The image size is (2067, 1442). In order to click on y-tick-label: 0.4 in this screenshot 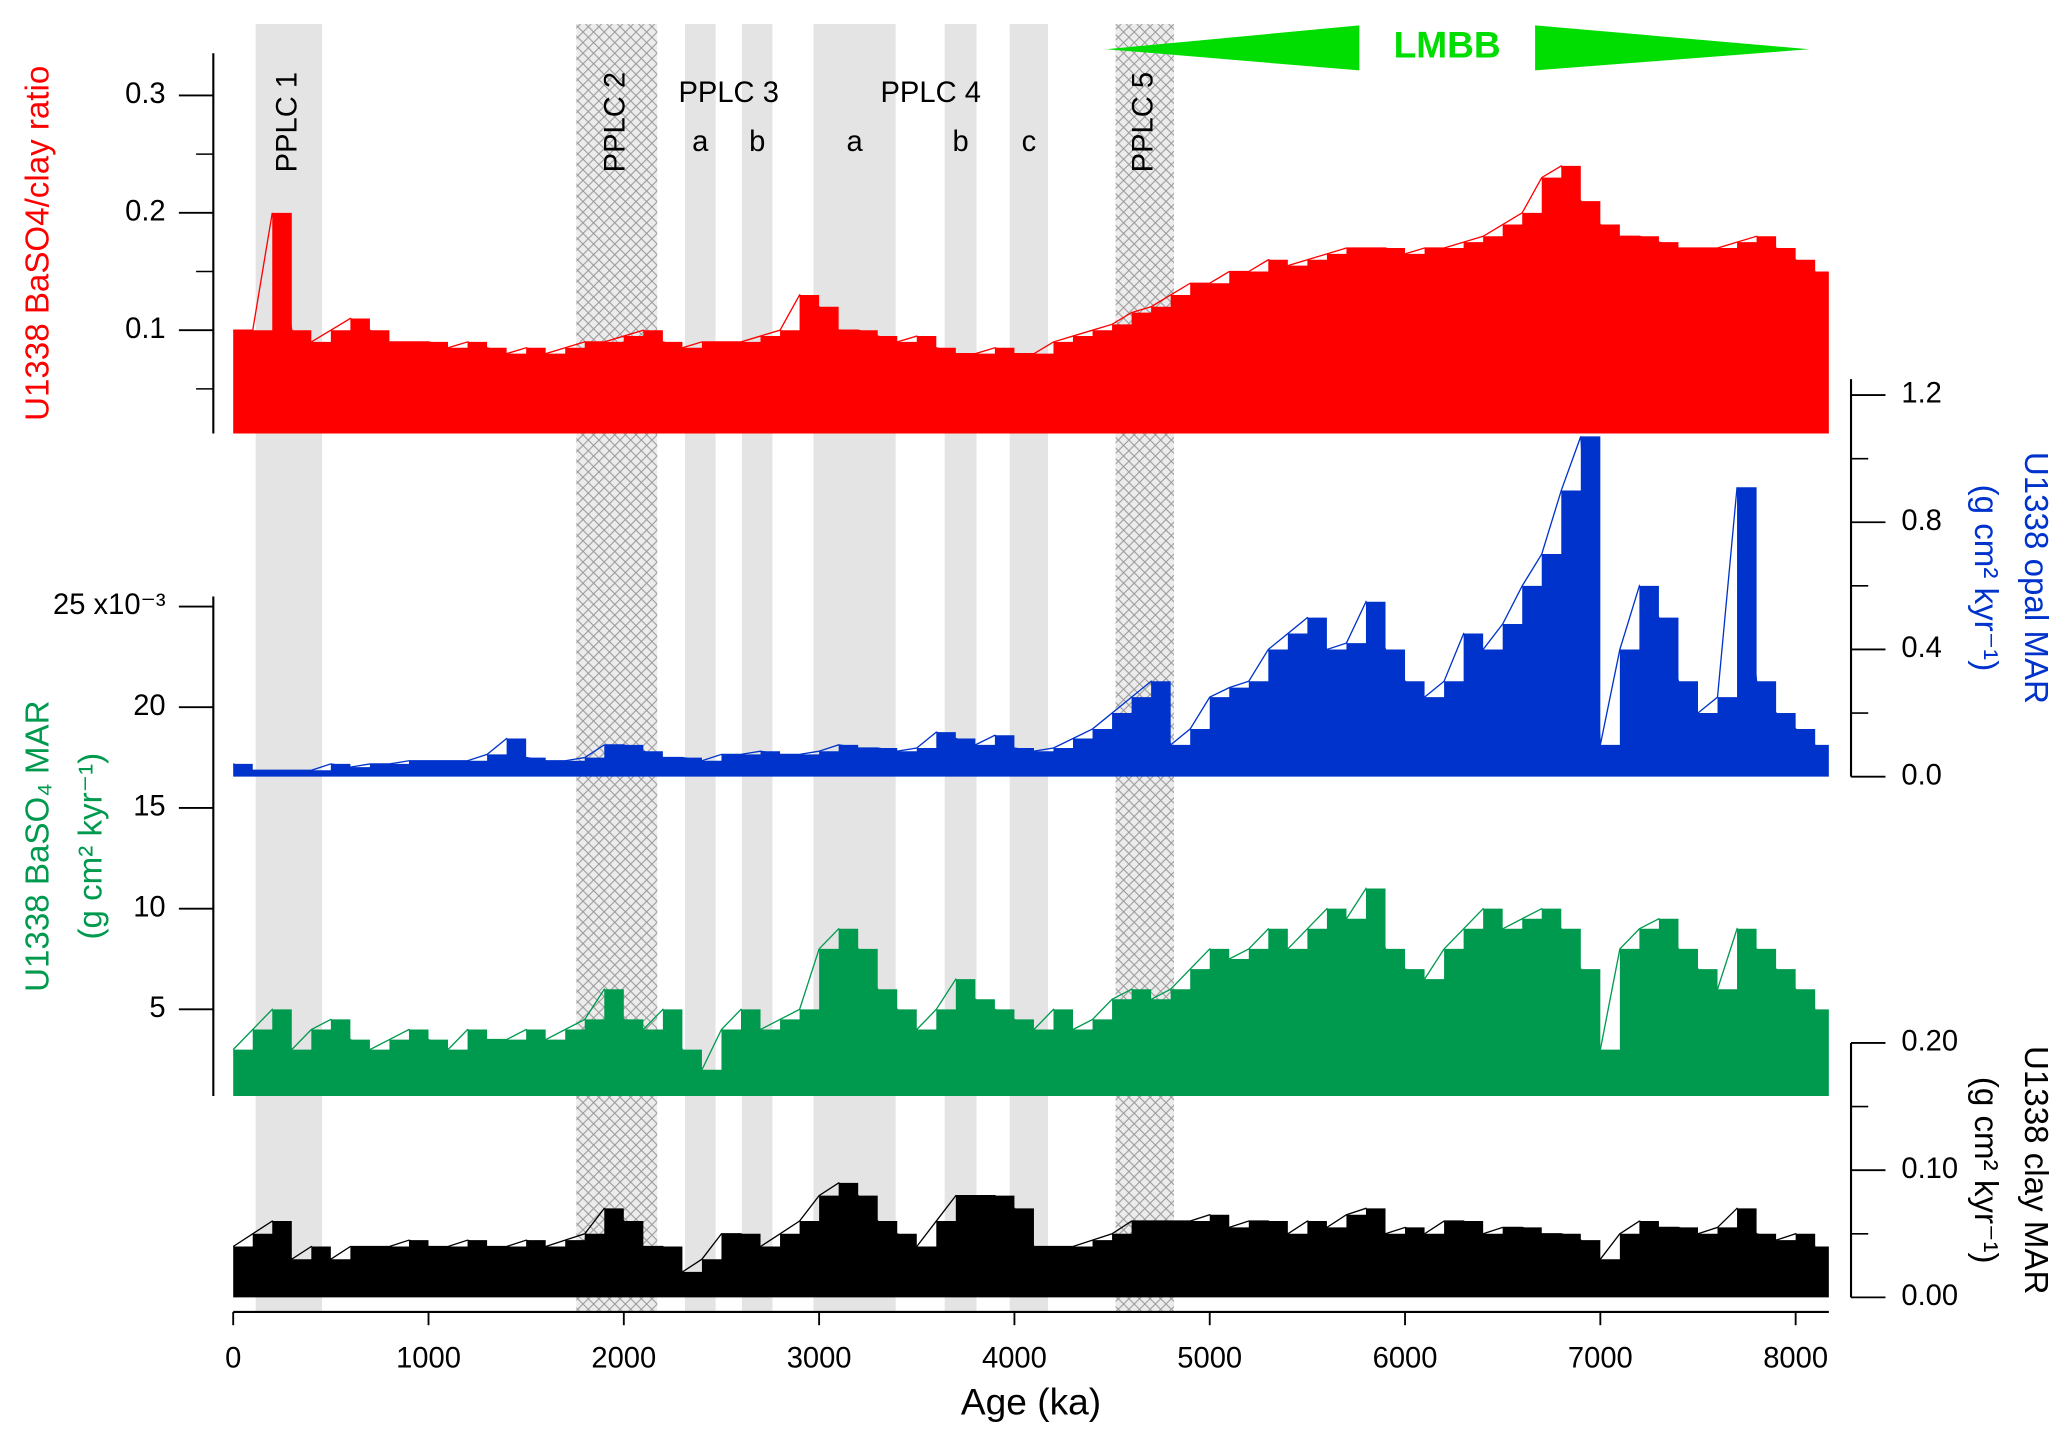, I will do `click(1921, 648)`.